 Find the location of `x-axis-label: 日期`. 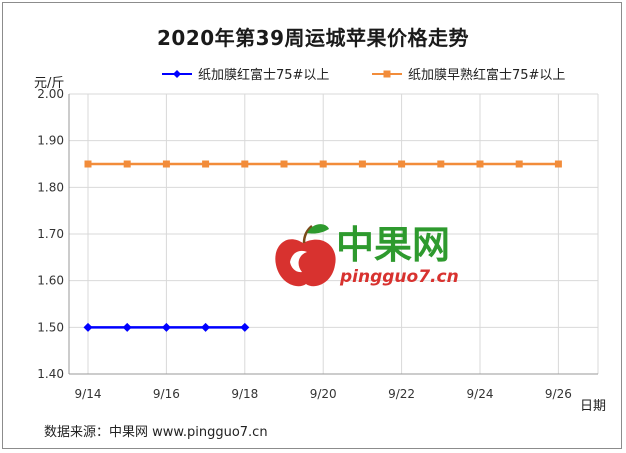

x-axis-label: 日期 is located at coordinates (593, 406).